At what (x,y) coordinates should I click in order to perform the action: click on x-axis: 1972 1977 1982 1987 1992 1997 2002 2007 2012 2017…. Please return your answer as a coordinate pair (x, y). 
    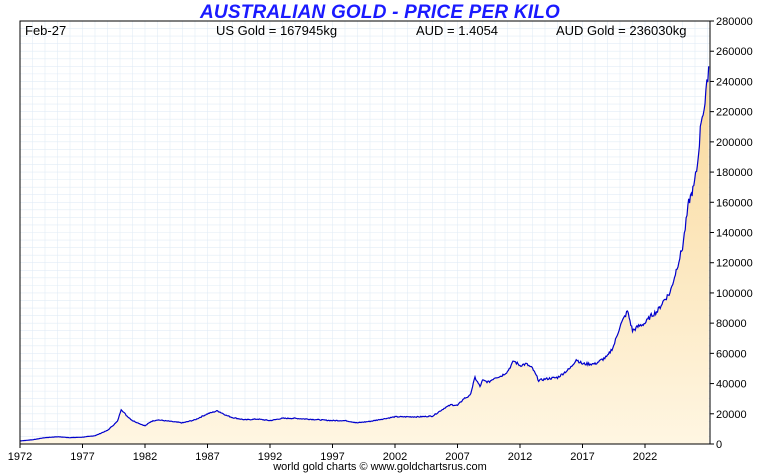
    Looking at the image, I should click on (332, 453).